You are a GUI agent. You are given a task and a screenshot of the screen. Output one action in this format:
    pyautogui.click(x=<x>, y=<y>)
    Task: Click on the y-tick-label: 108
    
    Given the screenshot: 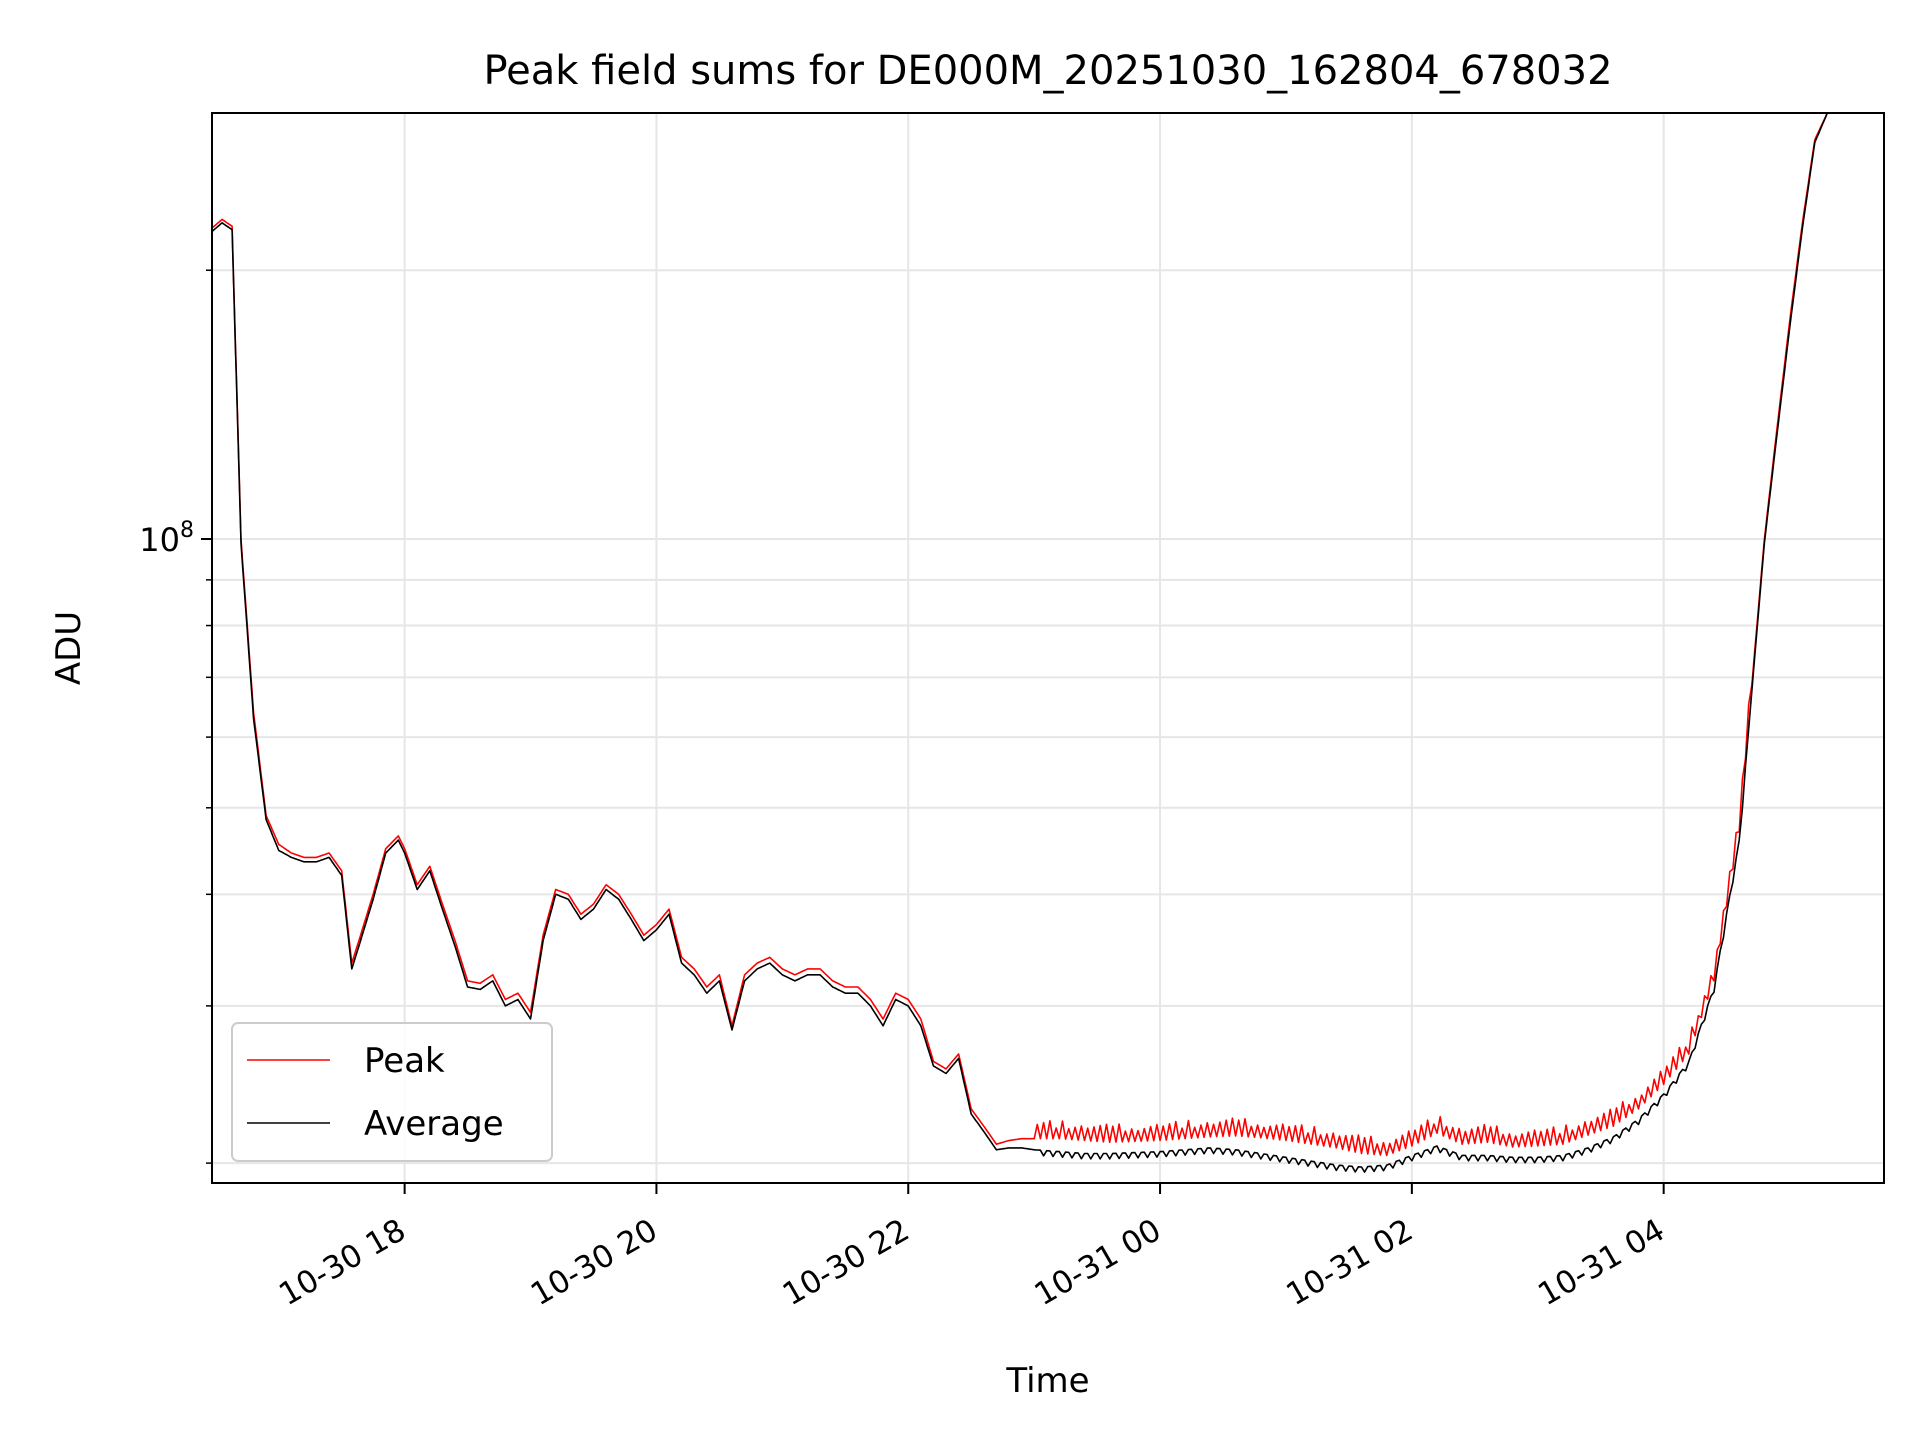 What is the action you would take?
    pyautogui.click(x=166, y=538)
    